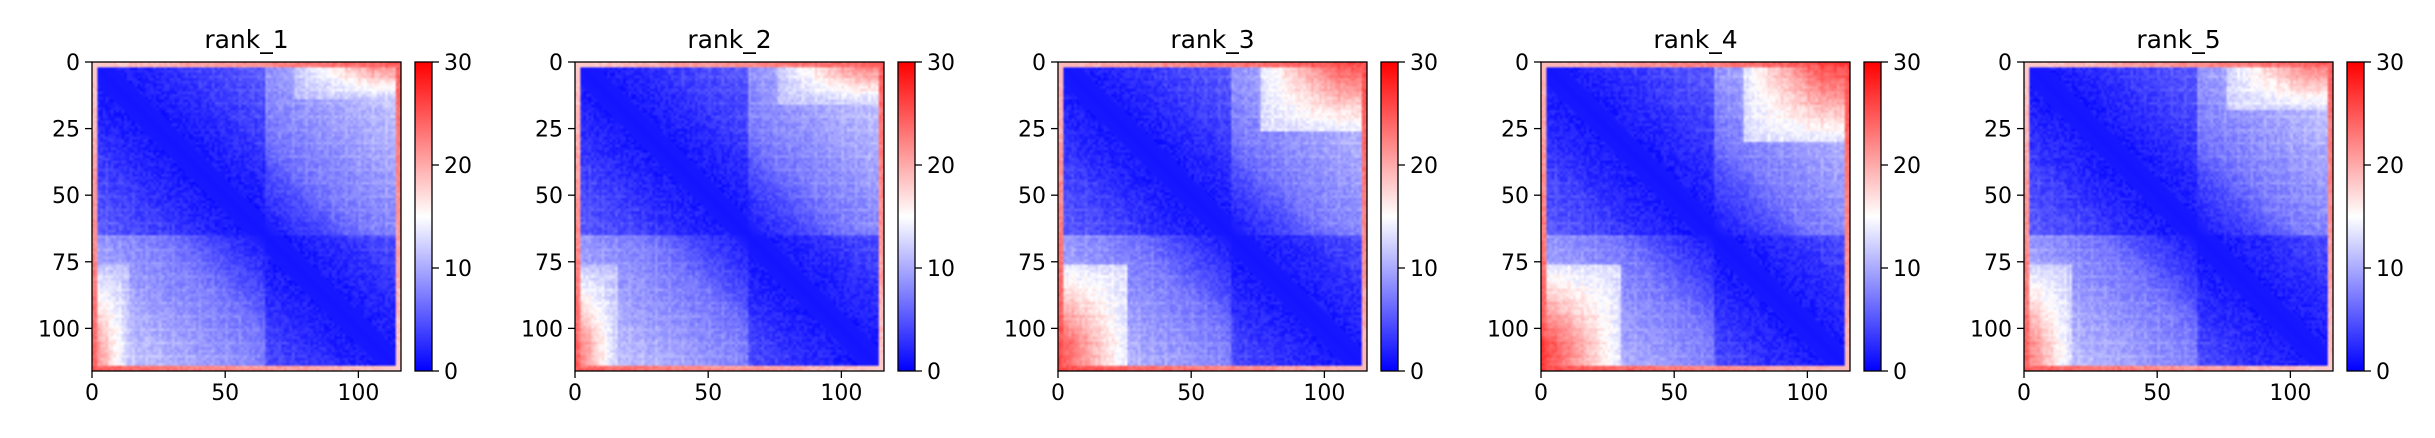 The width and height of the screenshot is (2435, 438). What do you see at coordinates (729, 39) in the screenshot?
I see `panel-title: rank_2` at bounding box center [729, 39].